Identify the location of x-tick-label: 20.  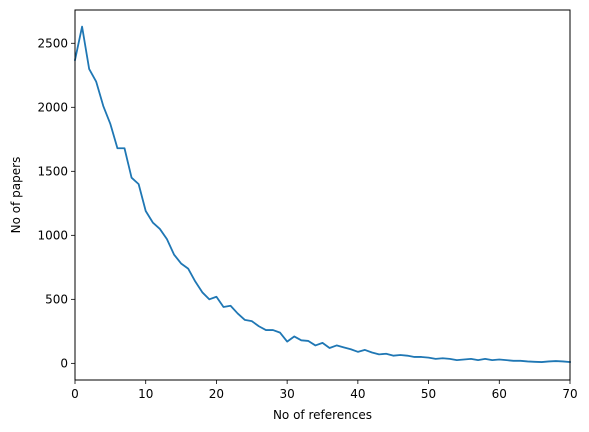
(216, 394).